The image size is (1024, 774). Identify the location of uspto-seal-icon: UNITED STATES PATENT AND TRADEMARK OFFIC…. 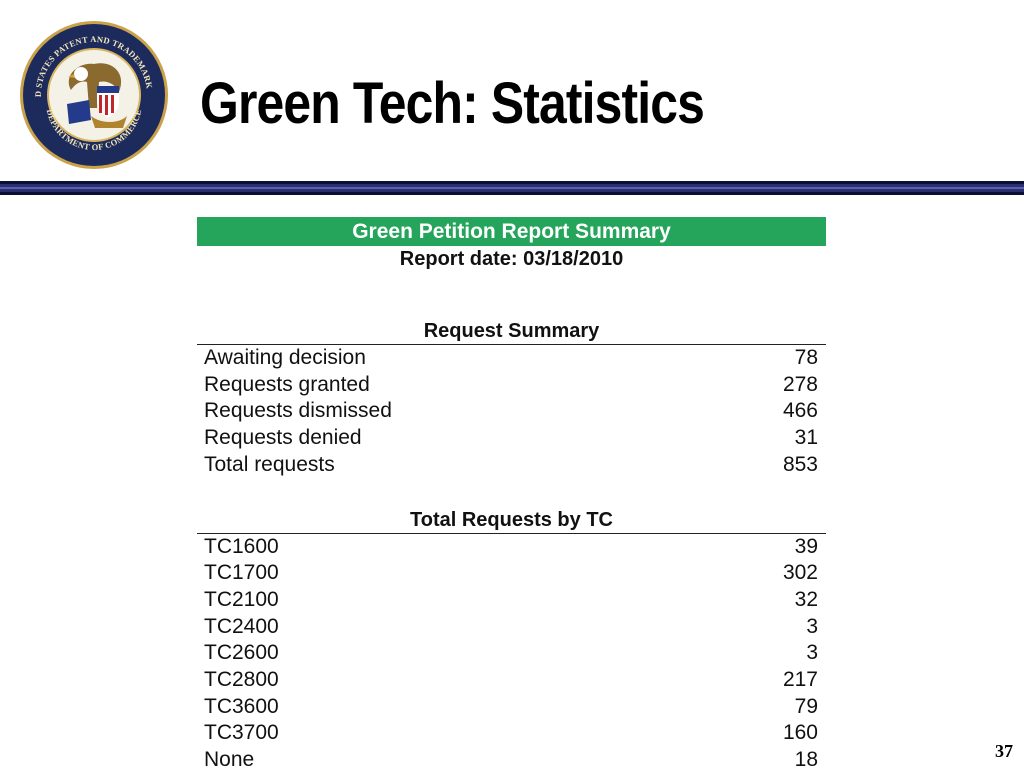
(92, 91).